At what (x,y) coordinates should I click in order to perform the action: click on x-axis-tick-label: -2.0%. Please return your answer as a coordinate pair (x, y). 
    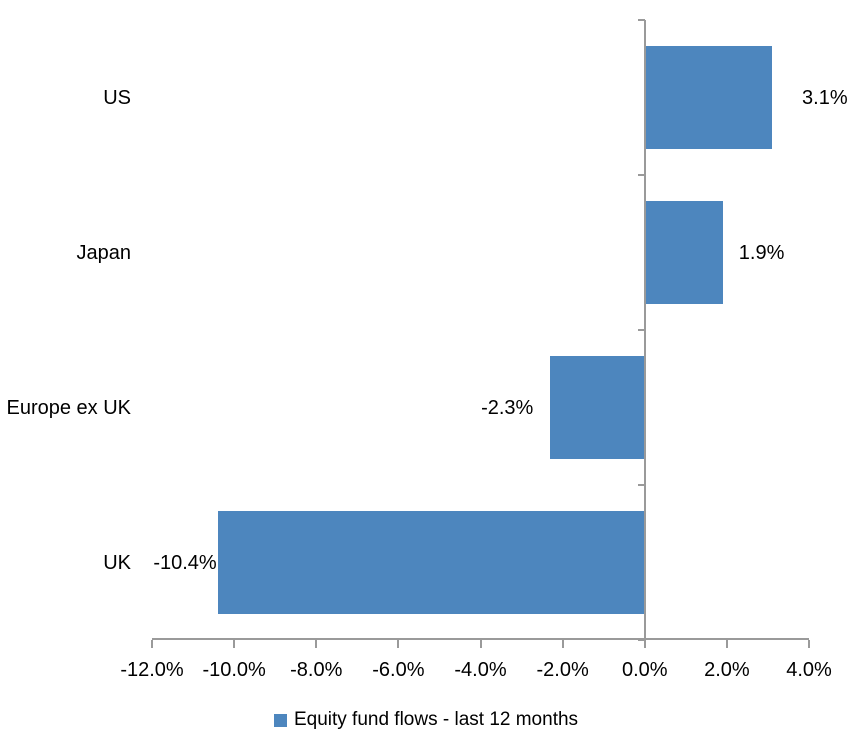
    Looking at the image, I should click on (562, 670).